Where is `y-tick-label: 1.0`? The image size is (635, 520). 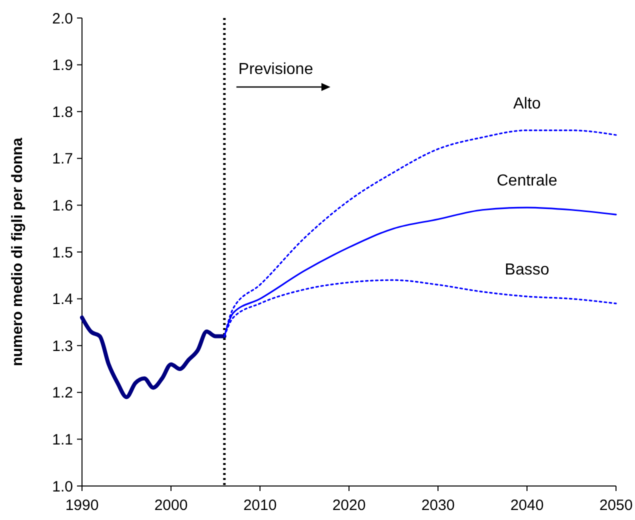 y-tick-label: 1.0 is located at coordinates (62, 487).